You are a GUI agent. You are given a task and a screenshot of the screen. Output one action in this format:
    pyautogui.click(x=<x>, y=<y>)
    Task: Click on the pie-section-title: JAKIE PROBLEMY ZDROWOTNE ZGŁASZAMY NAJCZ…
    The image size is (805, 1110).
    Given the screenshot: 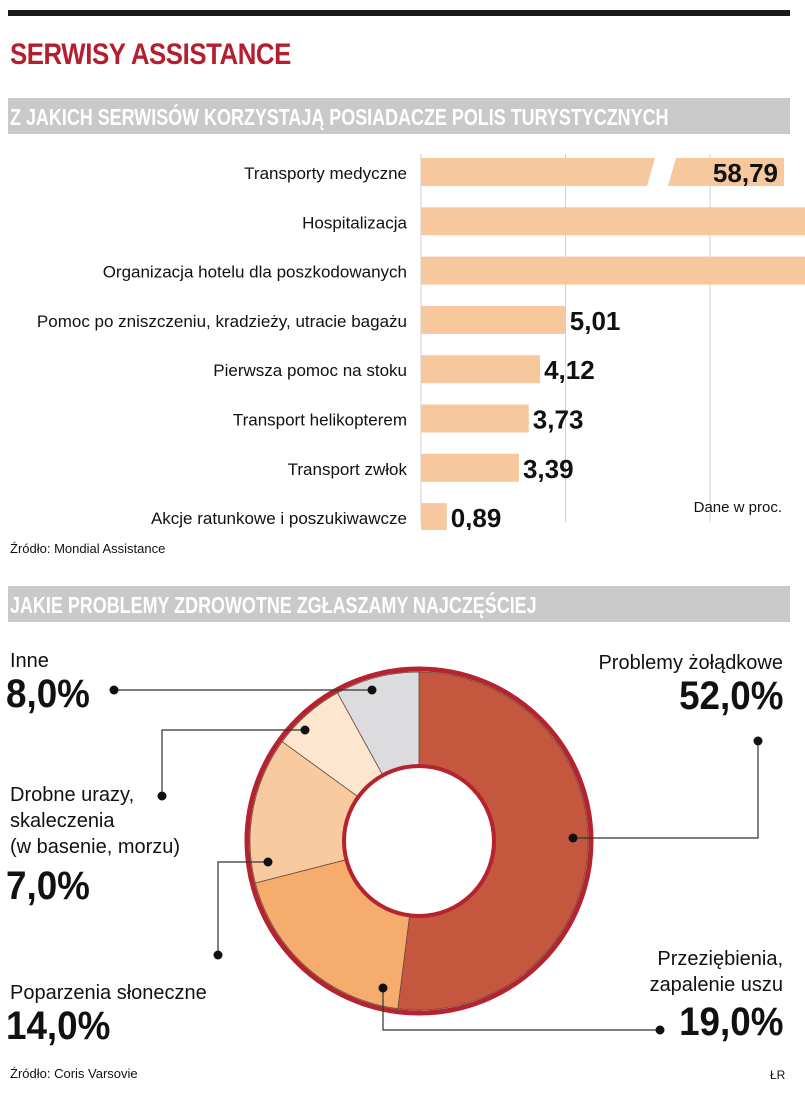 What is the action you would take?
    pyautogui.click(x=273, y=605)
    